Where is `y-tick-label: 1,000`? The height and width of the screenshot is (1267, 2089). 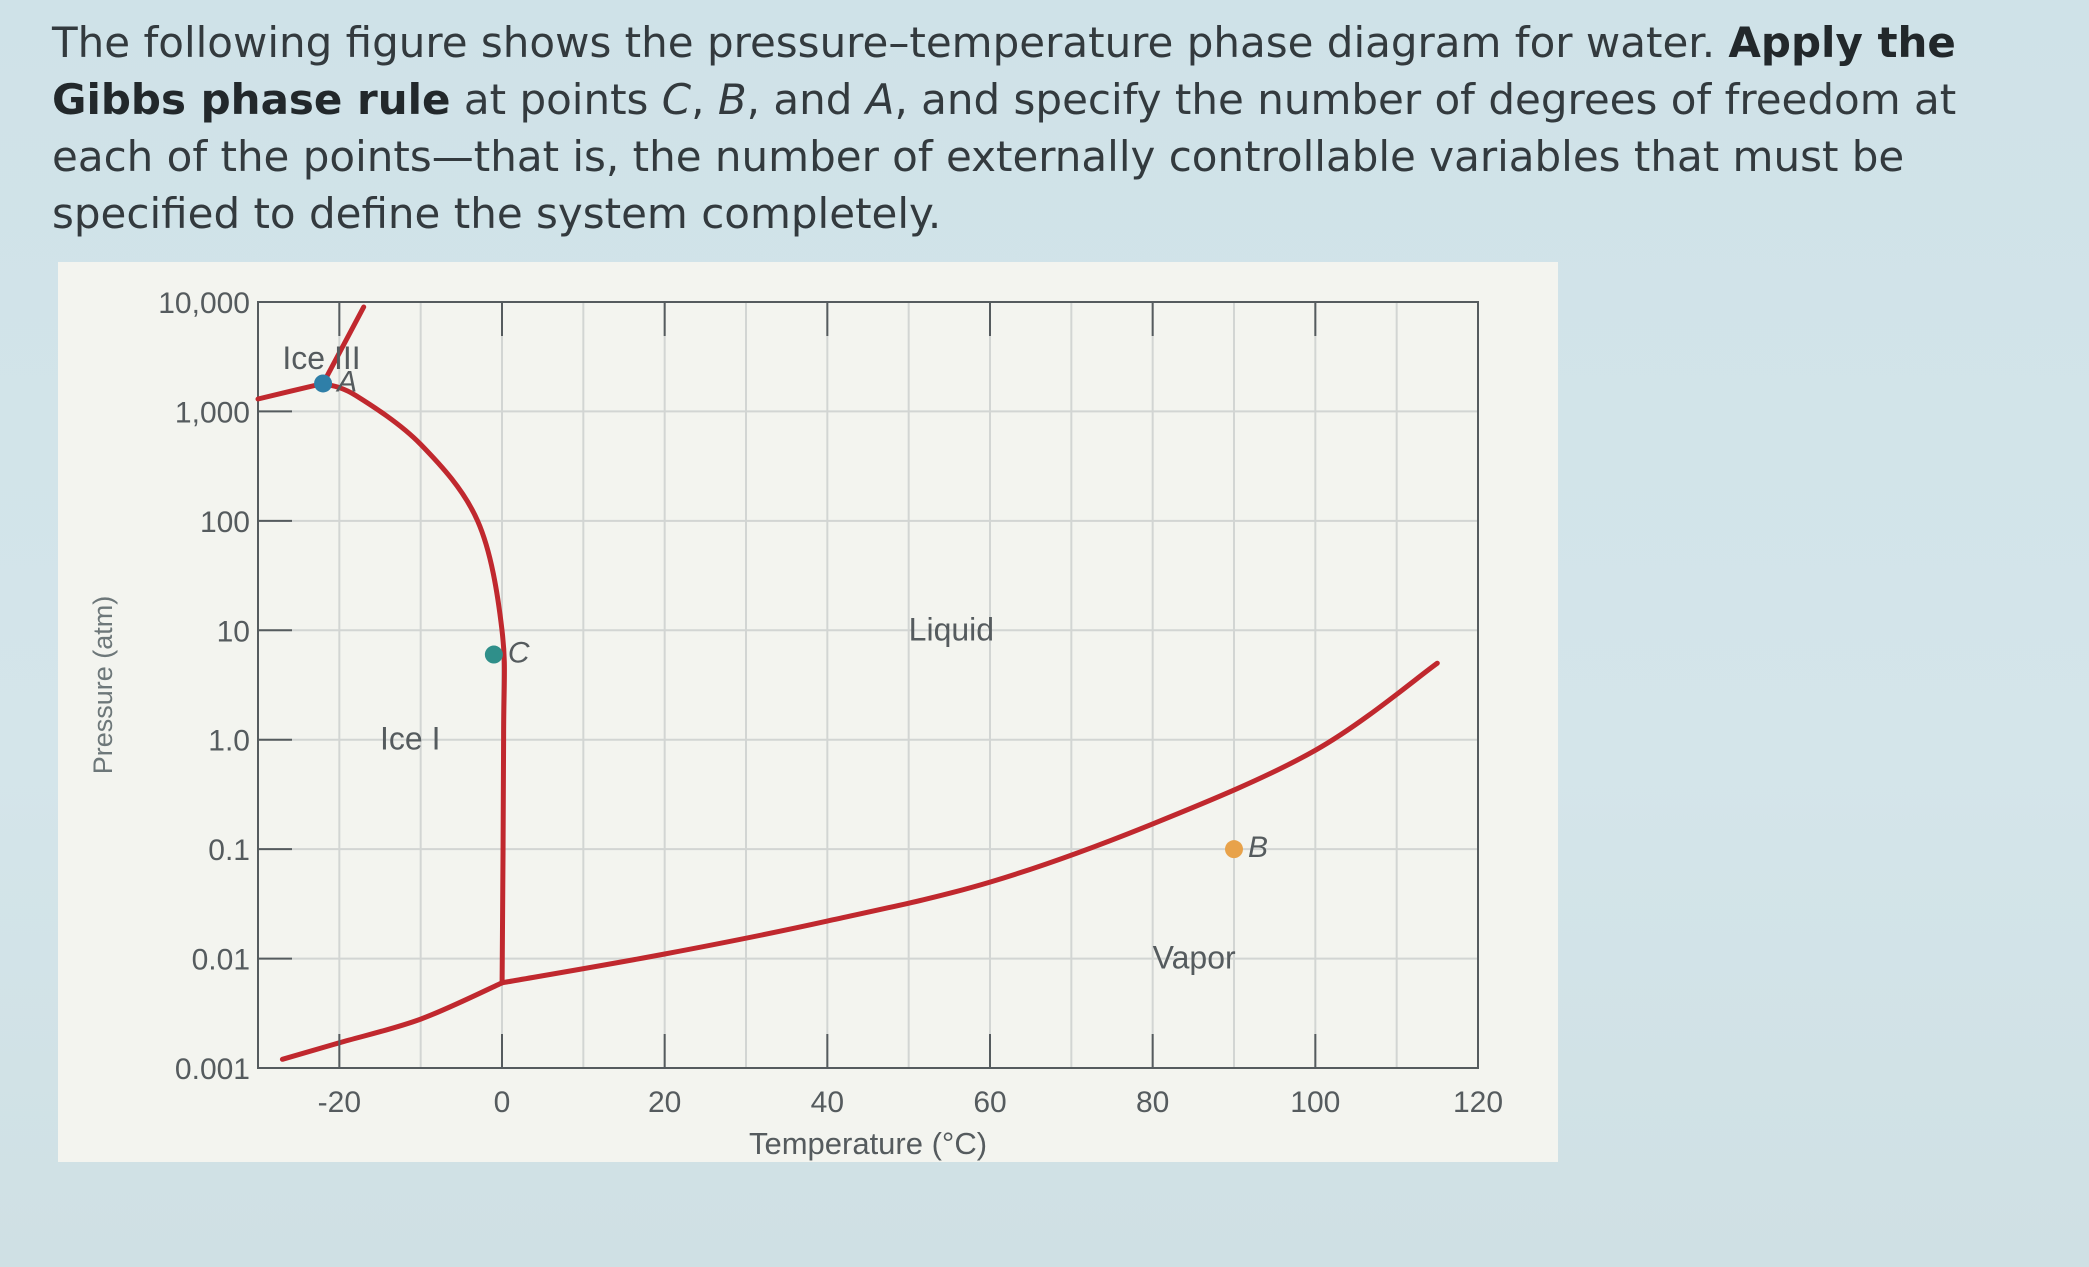
y-tick-label: 1,000 is located at coordinates (212, 412).